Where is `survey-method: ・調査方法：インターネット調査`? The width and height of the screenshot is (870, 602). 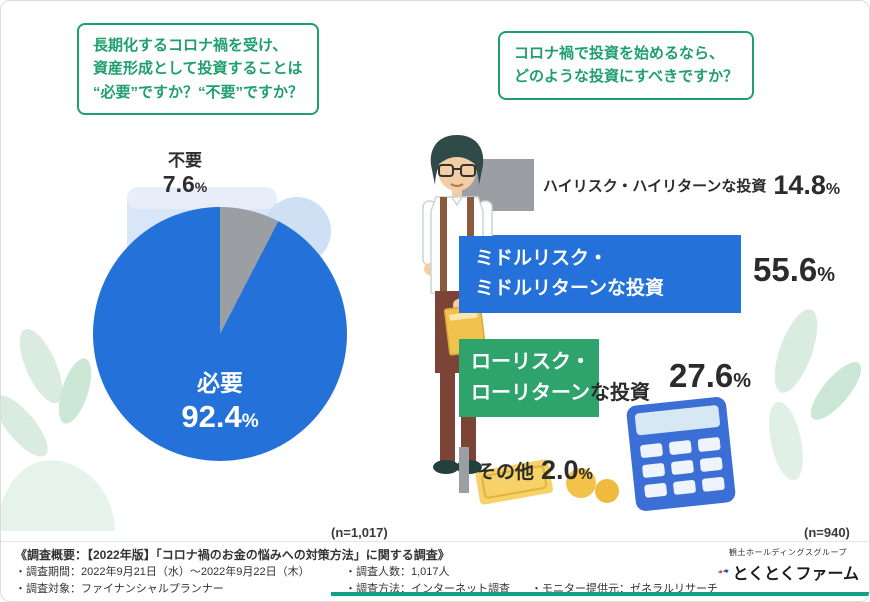 survey-method: ・調査方法：インターネット調査 is located at coordinates (427, 588).